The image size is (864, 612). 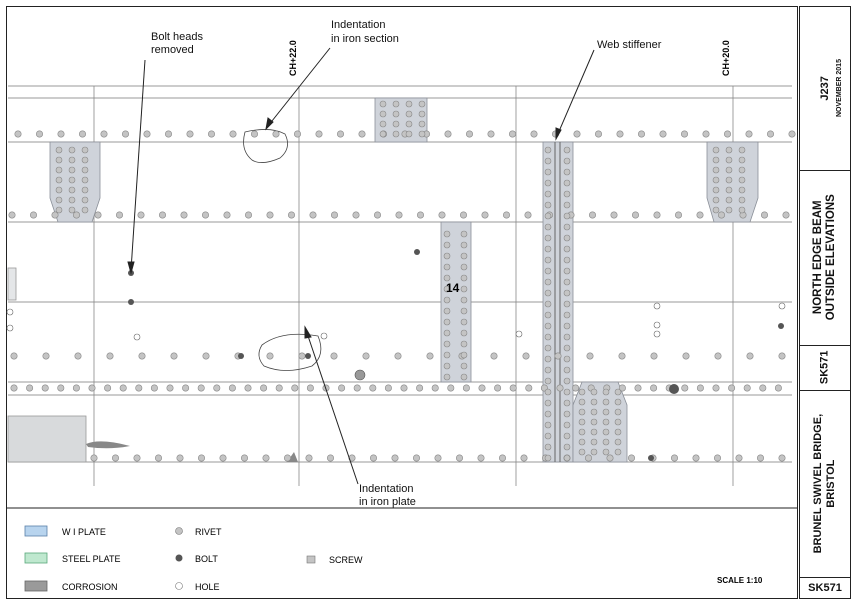 What do you see at coordinates (824, 367) in the screenshot?
I see `sheet-number: SK571` at bounding box center [824, 367].